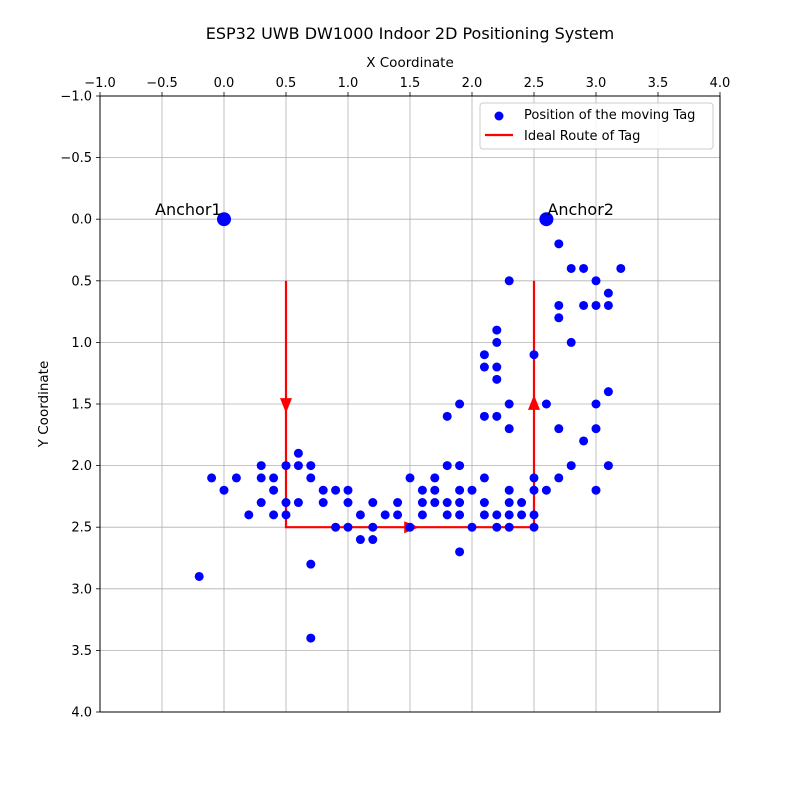  Describe the element at coordinates (582, 136) in the screenshot. I see `legend-route-label: Ideal Route of Tag` at that location.